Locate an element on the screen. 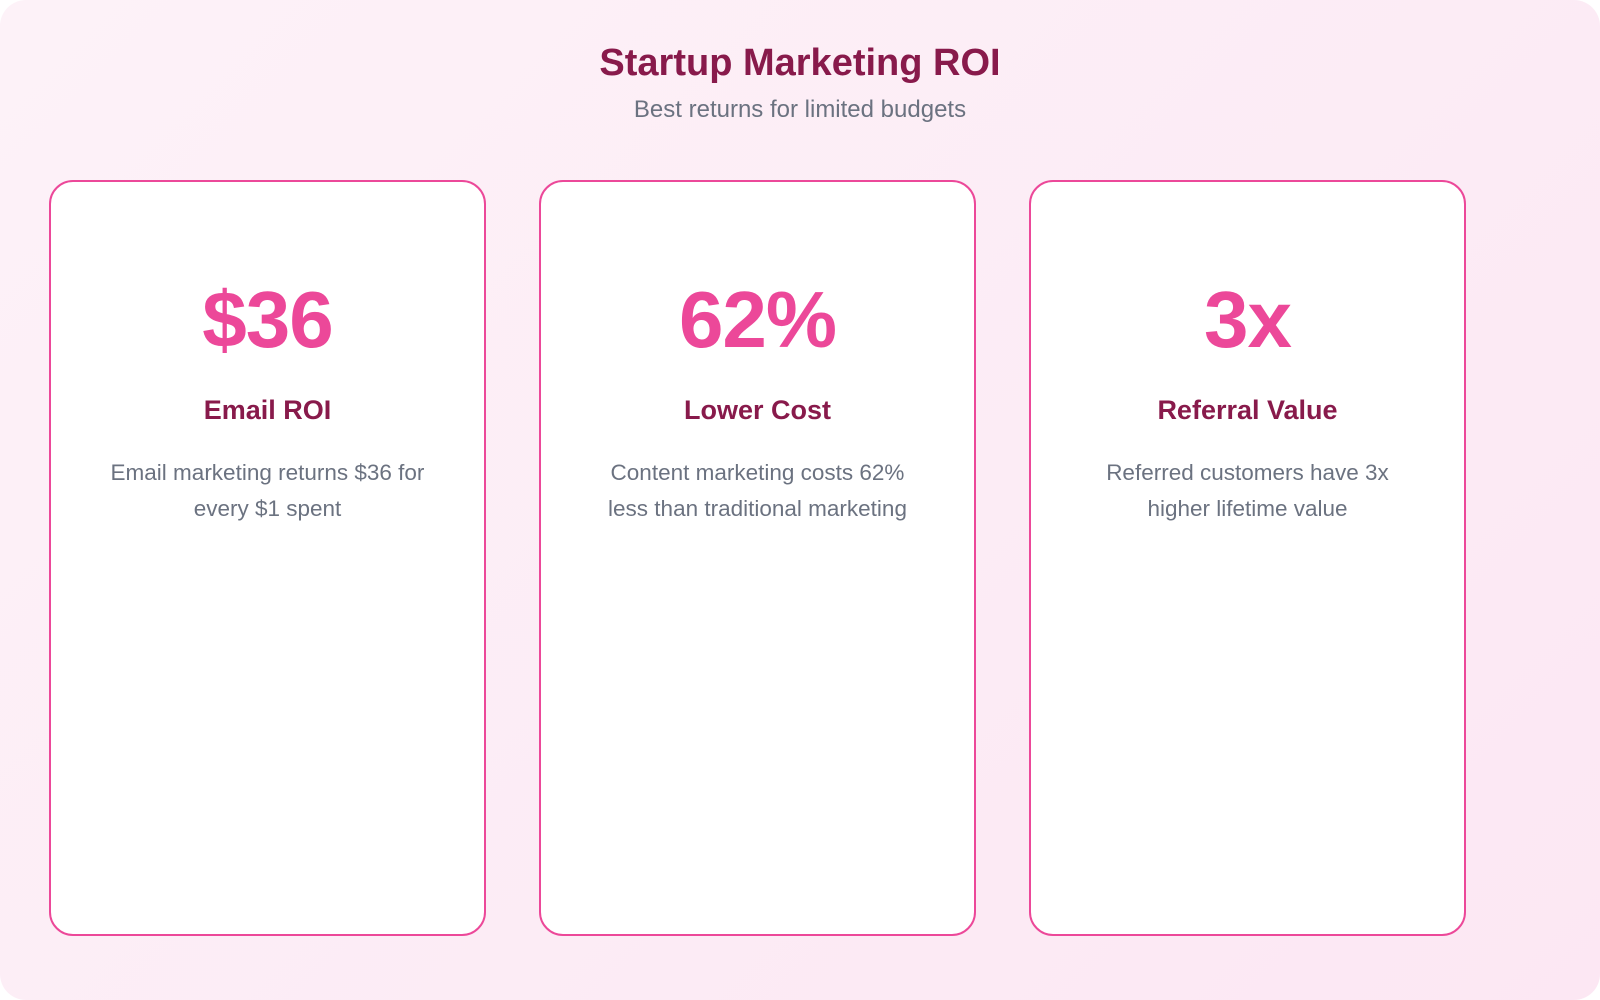 The image size is (1600, 1000). stat-value: 3x is located at coordinates (1248, 319).